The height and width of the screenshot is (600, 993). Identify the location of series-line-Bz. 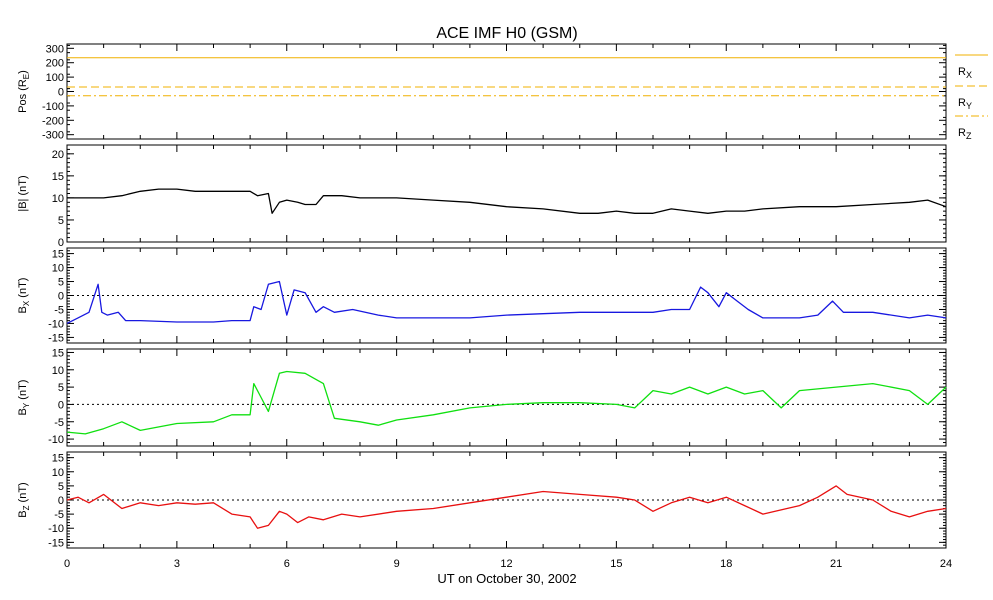
(506, 507).